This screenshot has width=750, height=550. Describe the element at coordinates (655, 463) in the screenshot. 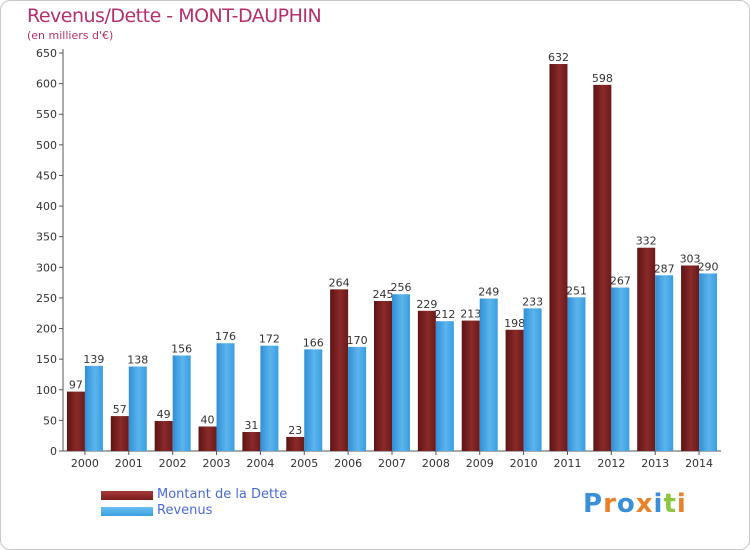

I see `x-tick-label: 2013` at that location.